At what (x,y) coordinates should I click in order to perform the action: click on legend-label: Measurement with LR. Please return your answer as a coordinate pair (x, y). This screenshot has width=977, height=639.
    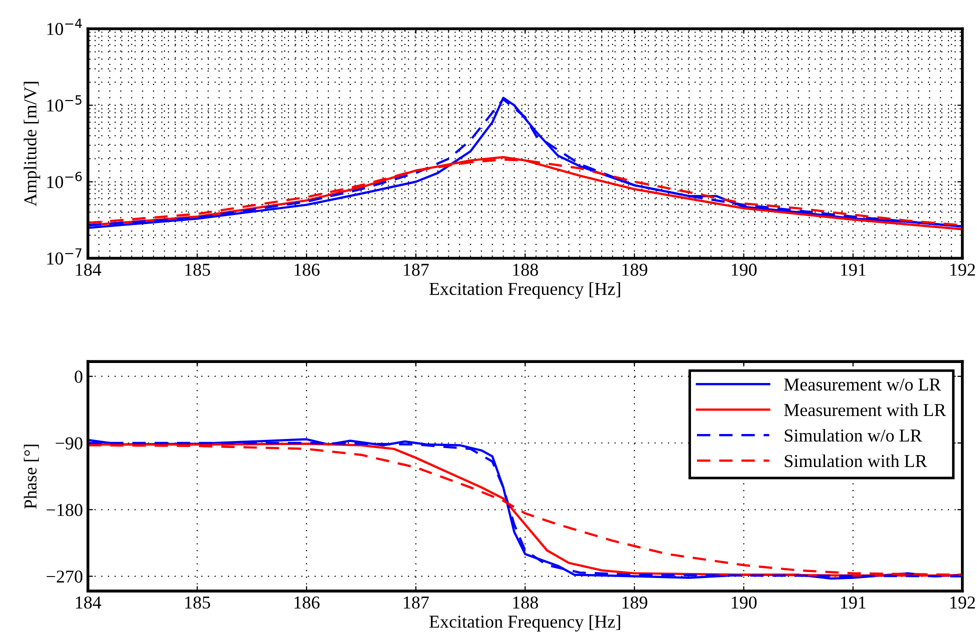
    Looking at the image, I should click on (865, 409).